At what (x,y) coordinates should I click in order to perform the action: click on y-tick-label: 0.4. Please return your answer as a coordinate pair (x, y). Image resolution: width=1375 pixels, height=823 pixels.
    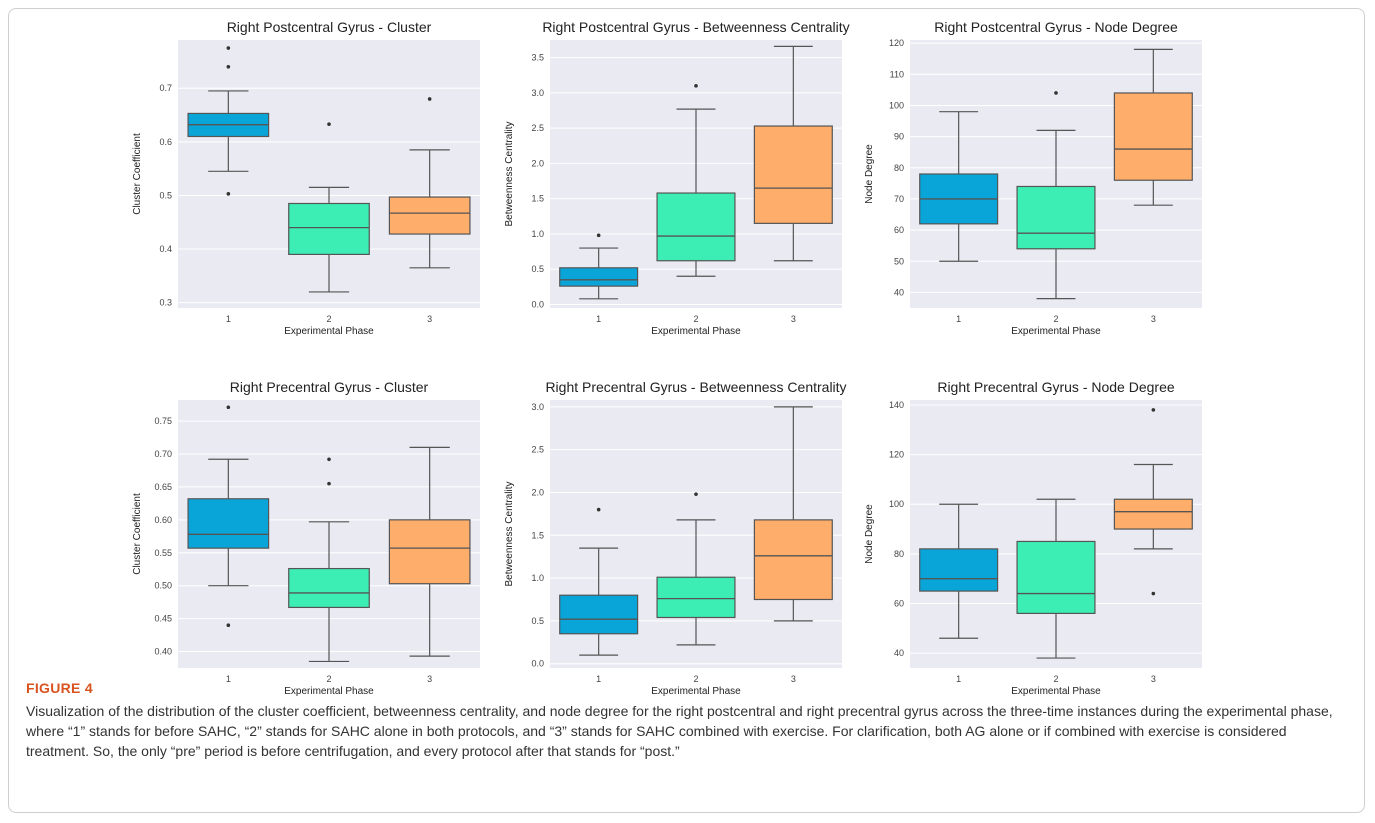
    Looking at the image, I should click on (165, 249).